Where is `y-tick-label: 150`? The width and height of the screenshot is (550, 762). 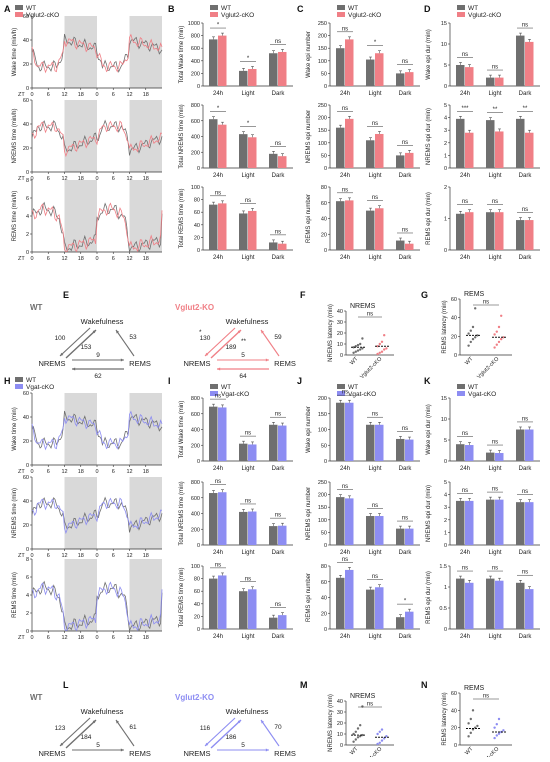
y-tick-label: 150 is located at coordinates (322, 415).